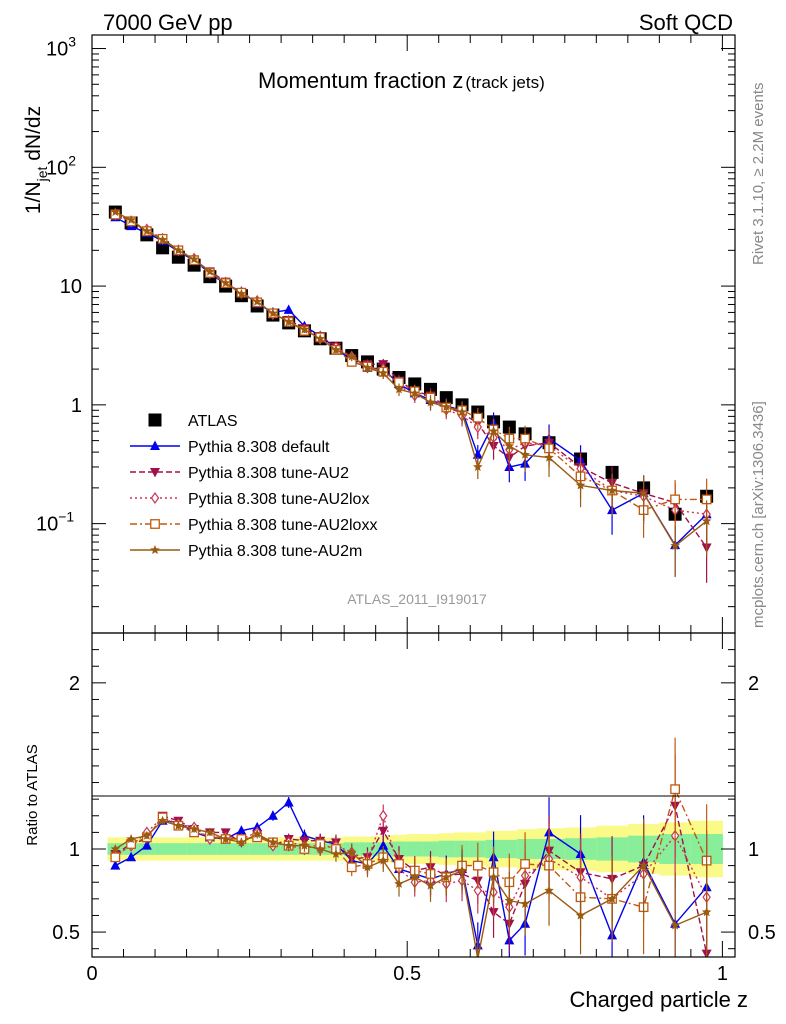 Image resolution: width=786 pixels, height=1024 pixels. I want to click on legend-entry-pythia-8-308-default: Pythia 8.308 default, so click(230, 447).